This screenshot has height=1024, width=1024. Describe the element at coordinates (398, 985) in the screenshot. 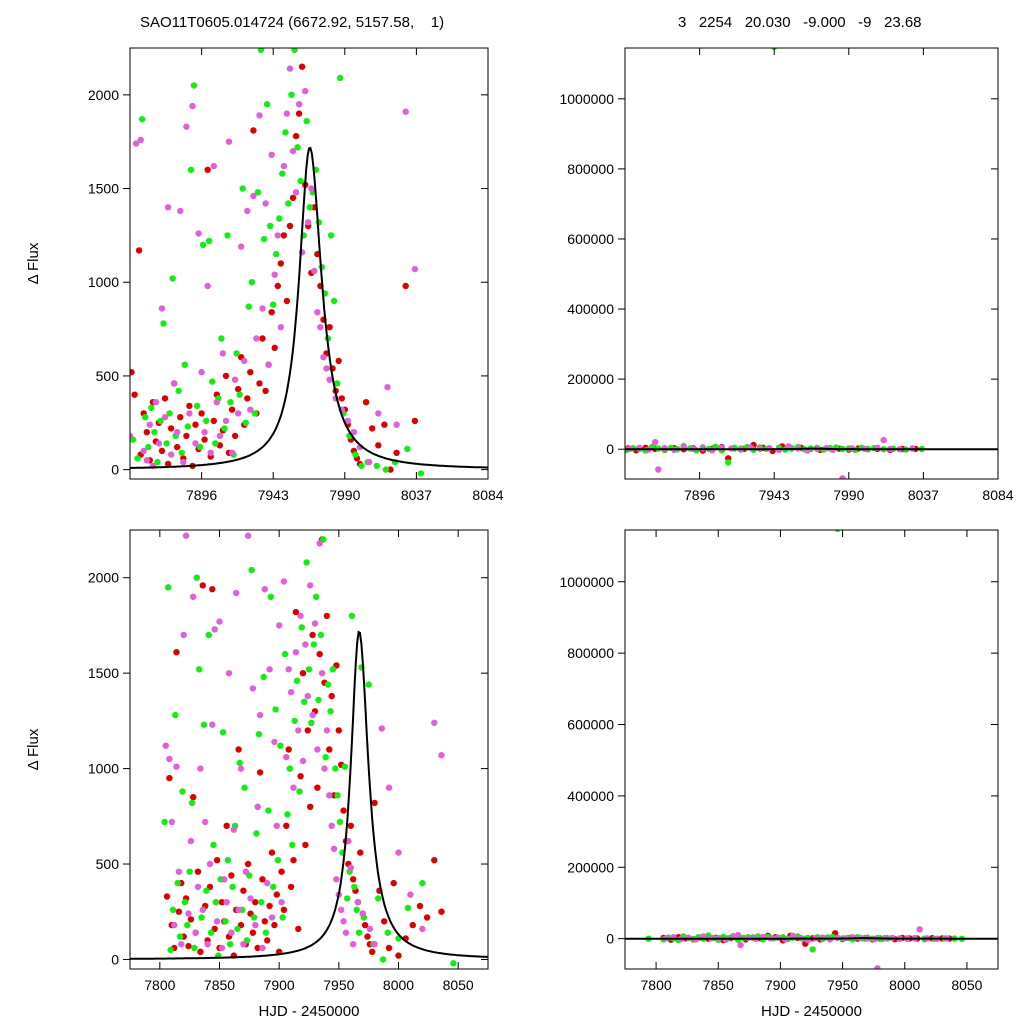

I see `x-tick-label: 8000` at that location.